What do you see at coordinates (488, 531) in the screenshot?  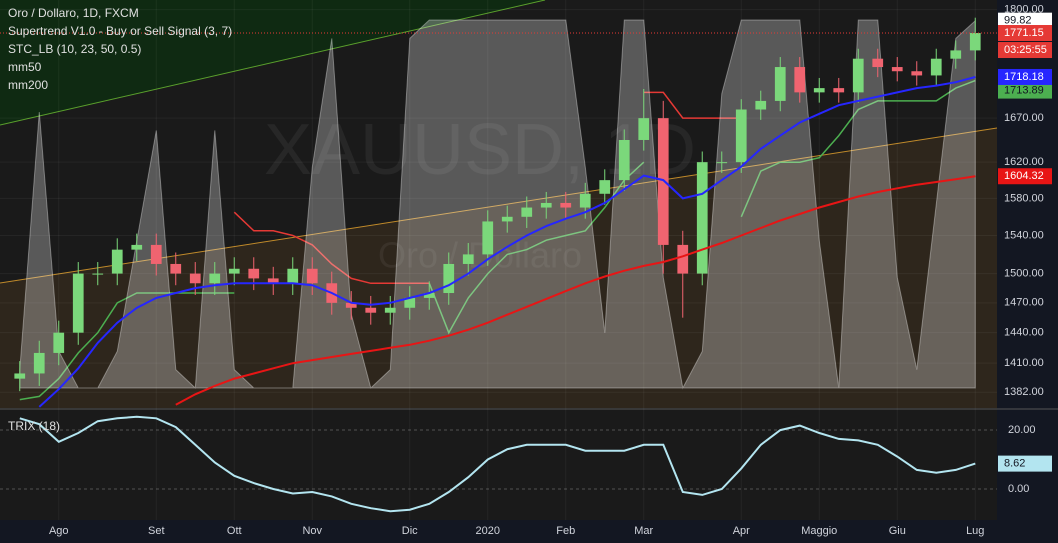 I see `x-tick-label: 2020` at bounding box center [488, 531].